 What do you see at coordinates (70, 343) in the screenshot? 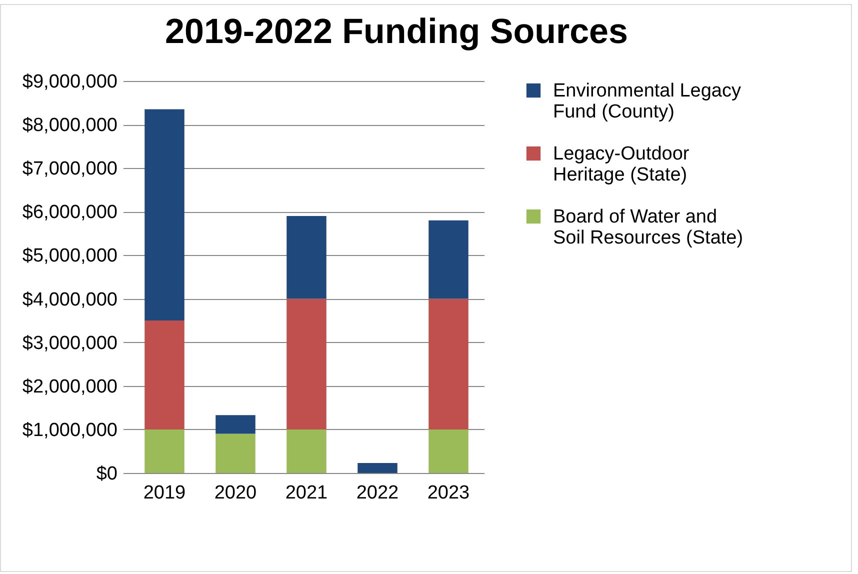
I see `y-tick-label: $3,000,000` at bounding box center [70, 343].